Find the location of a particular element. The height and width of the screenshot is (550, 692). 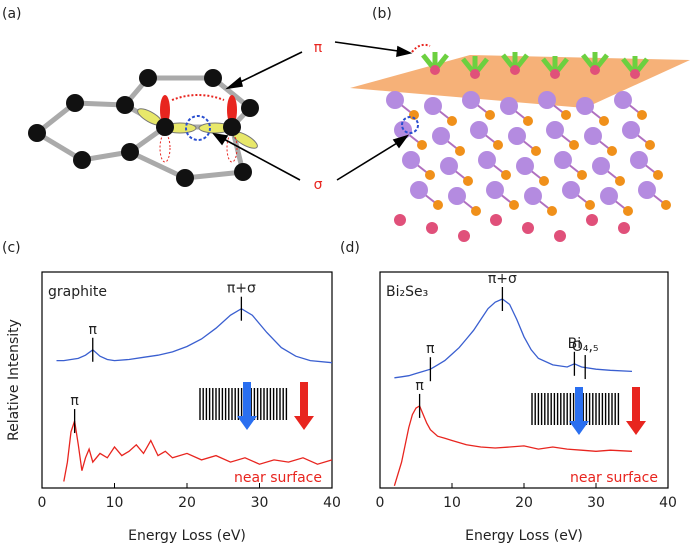

pi-state is located at coordinates (421, 48).